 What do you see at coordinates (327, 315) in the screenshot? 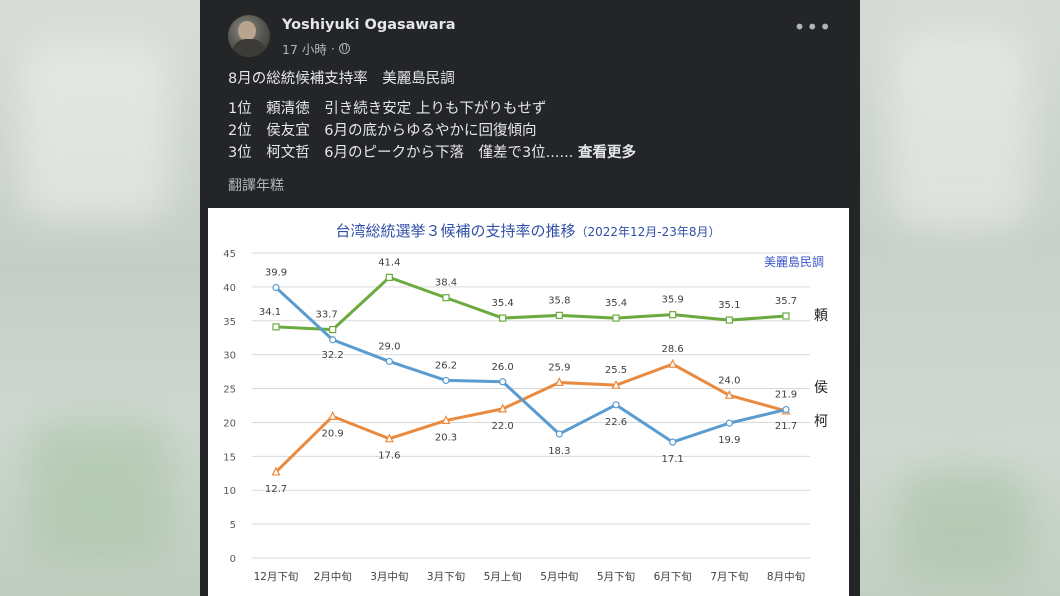
I see `data-label-lai: 33.7` at bounding box center [327, 315].